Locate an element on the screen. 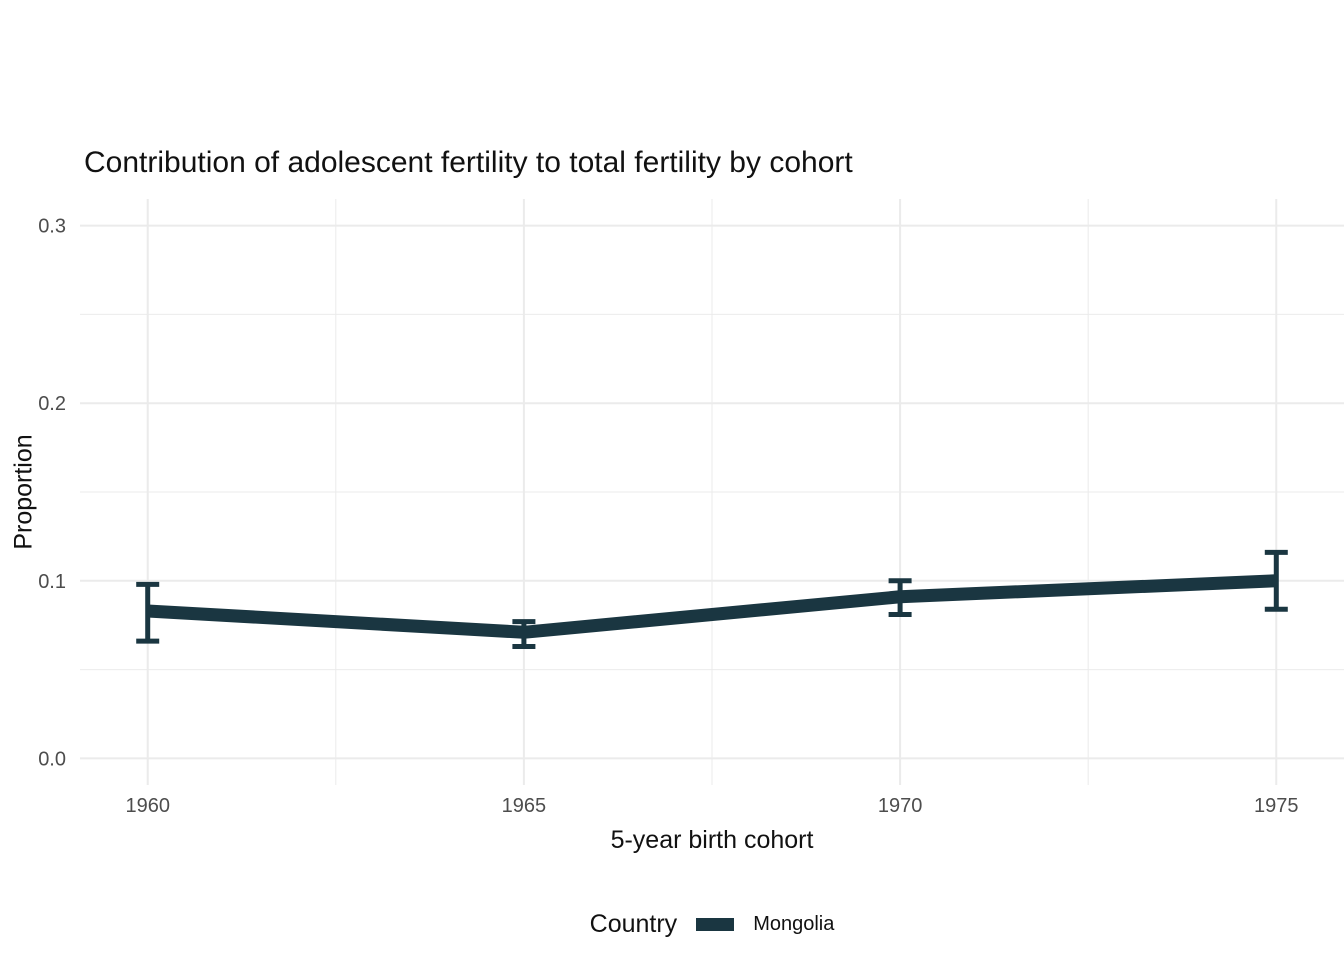 This screenshot has height=960, width=1344. y-tick-label: 0.3 is located at coordinates (52, 227).